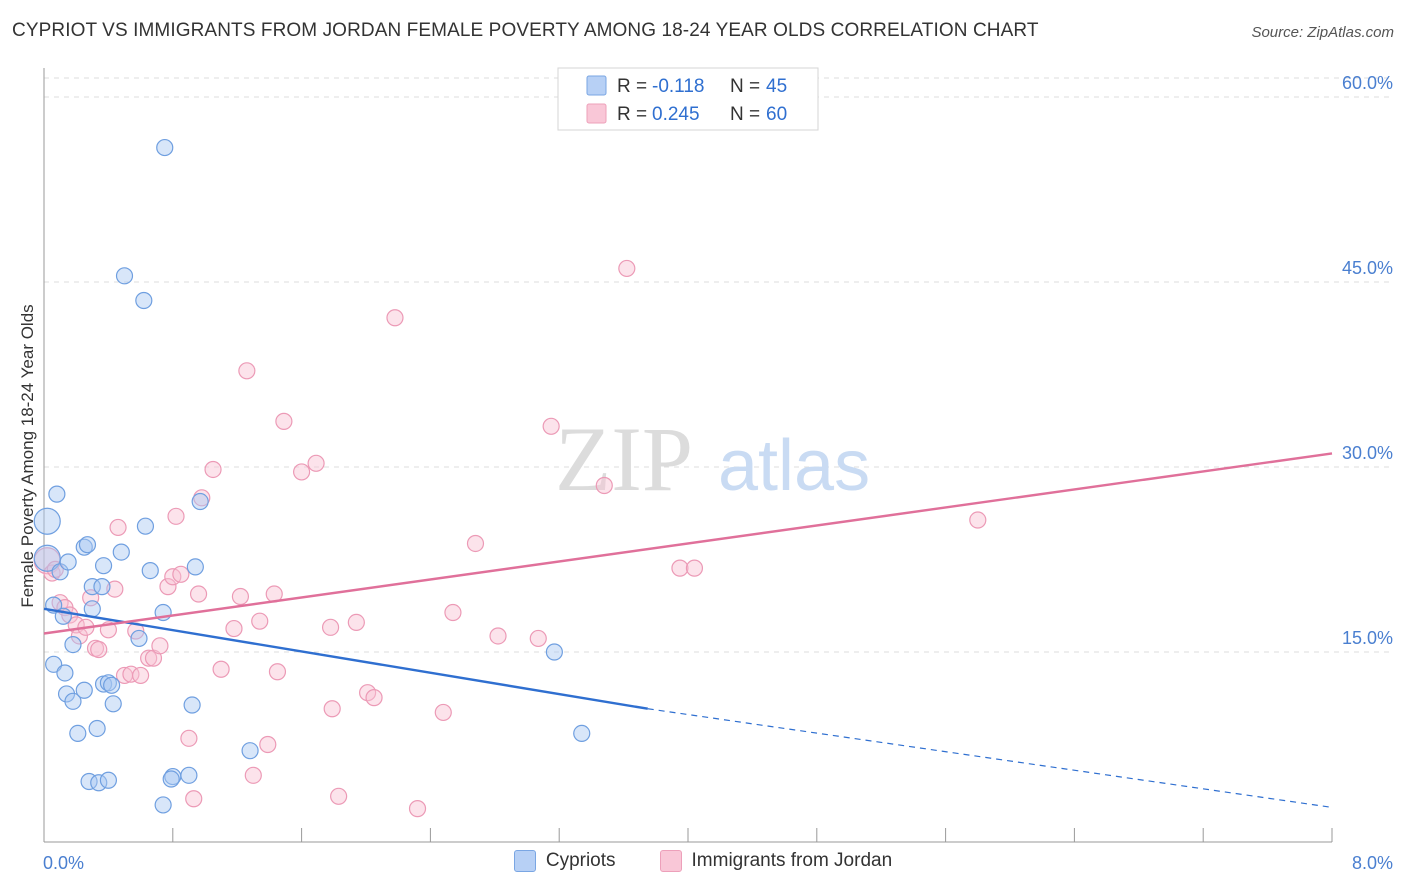 The height and width of the screenshot is (892, 1406). I want to click on legend-bottom-label-cypriots: Cypriots, so click(580, 860).